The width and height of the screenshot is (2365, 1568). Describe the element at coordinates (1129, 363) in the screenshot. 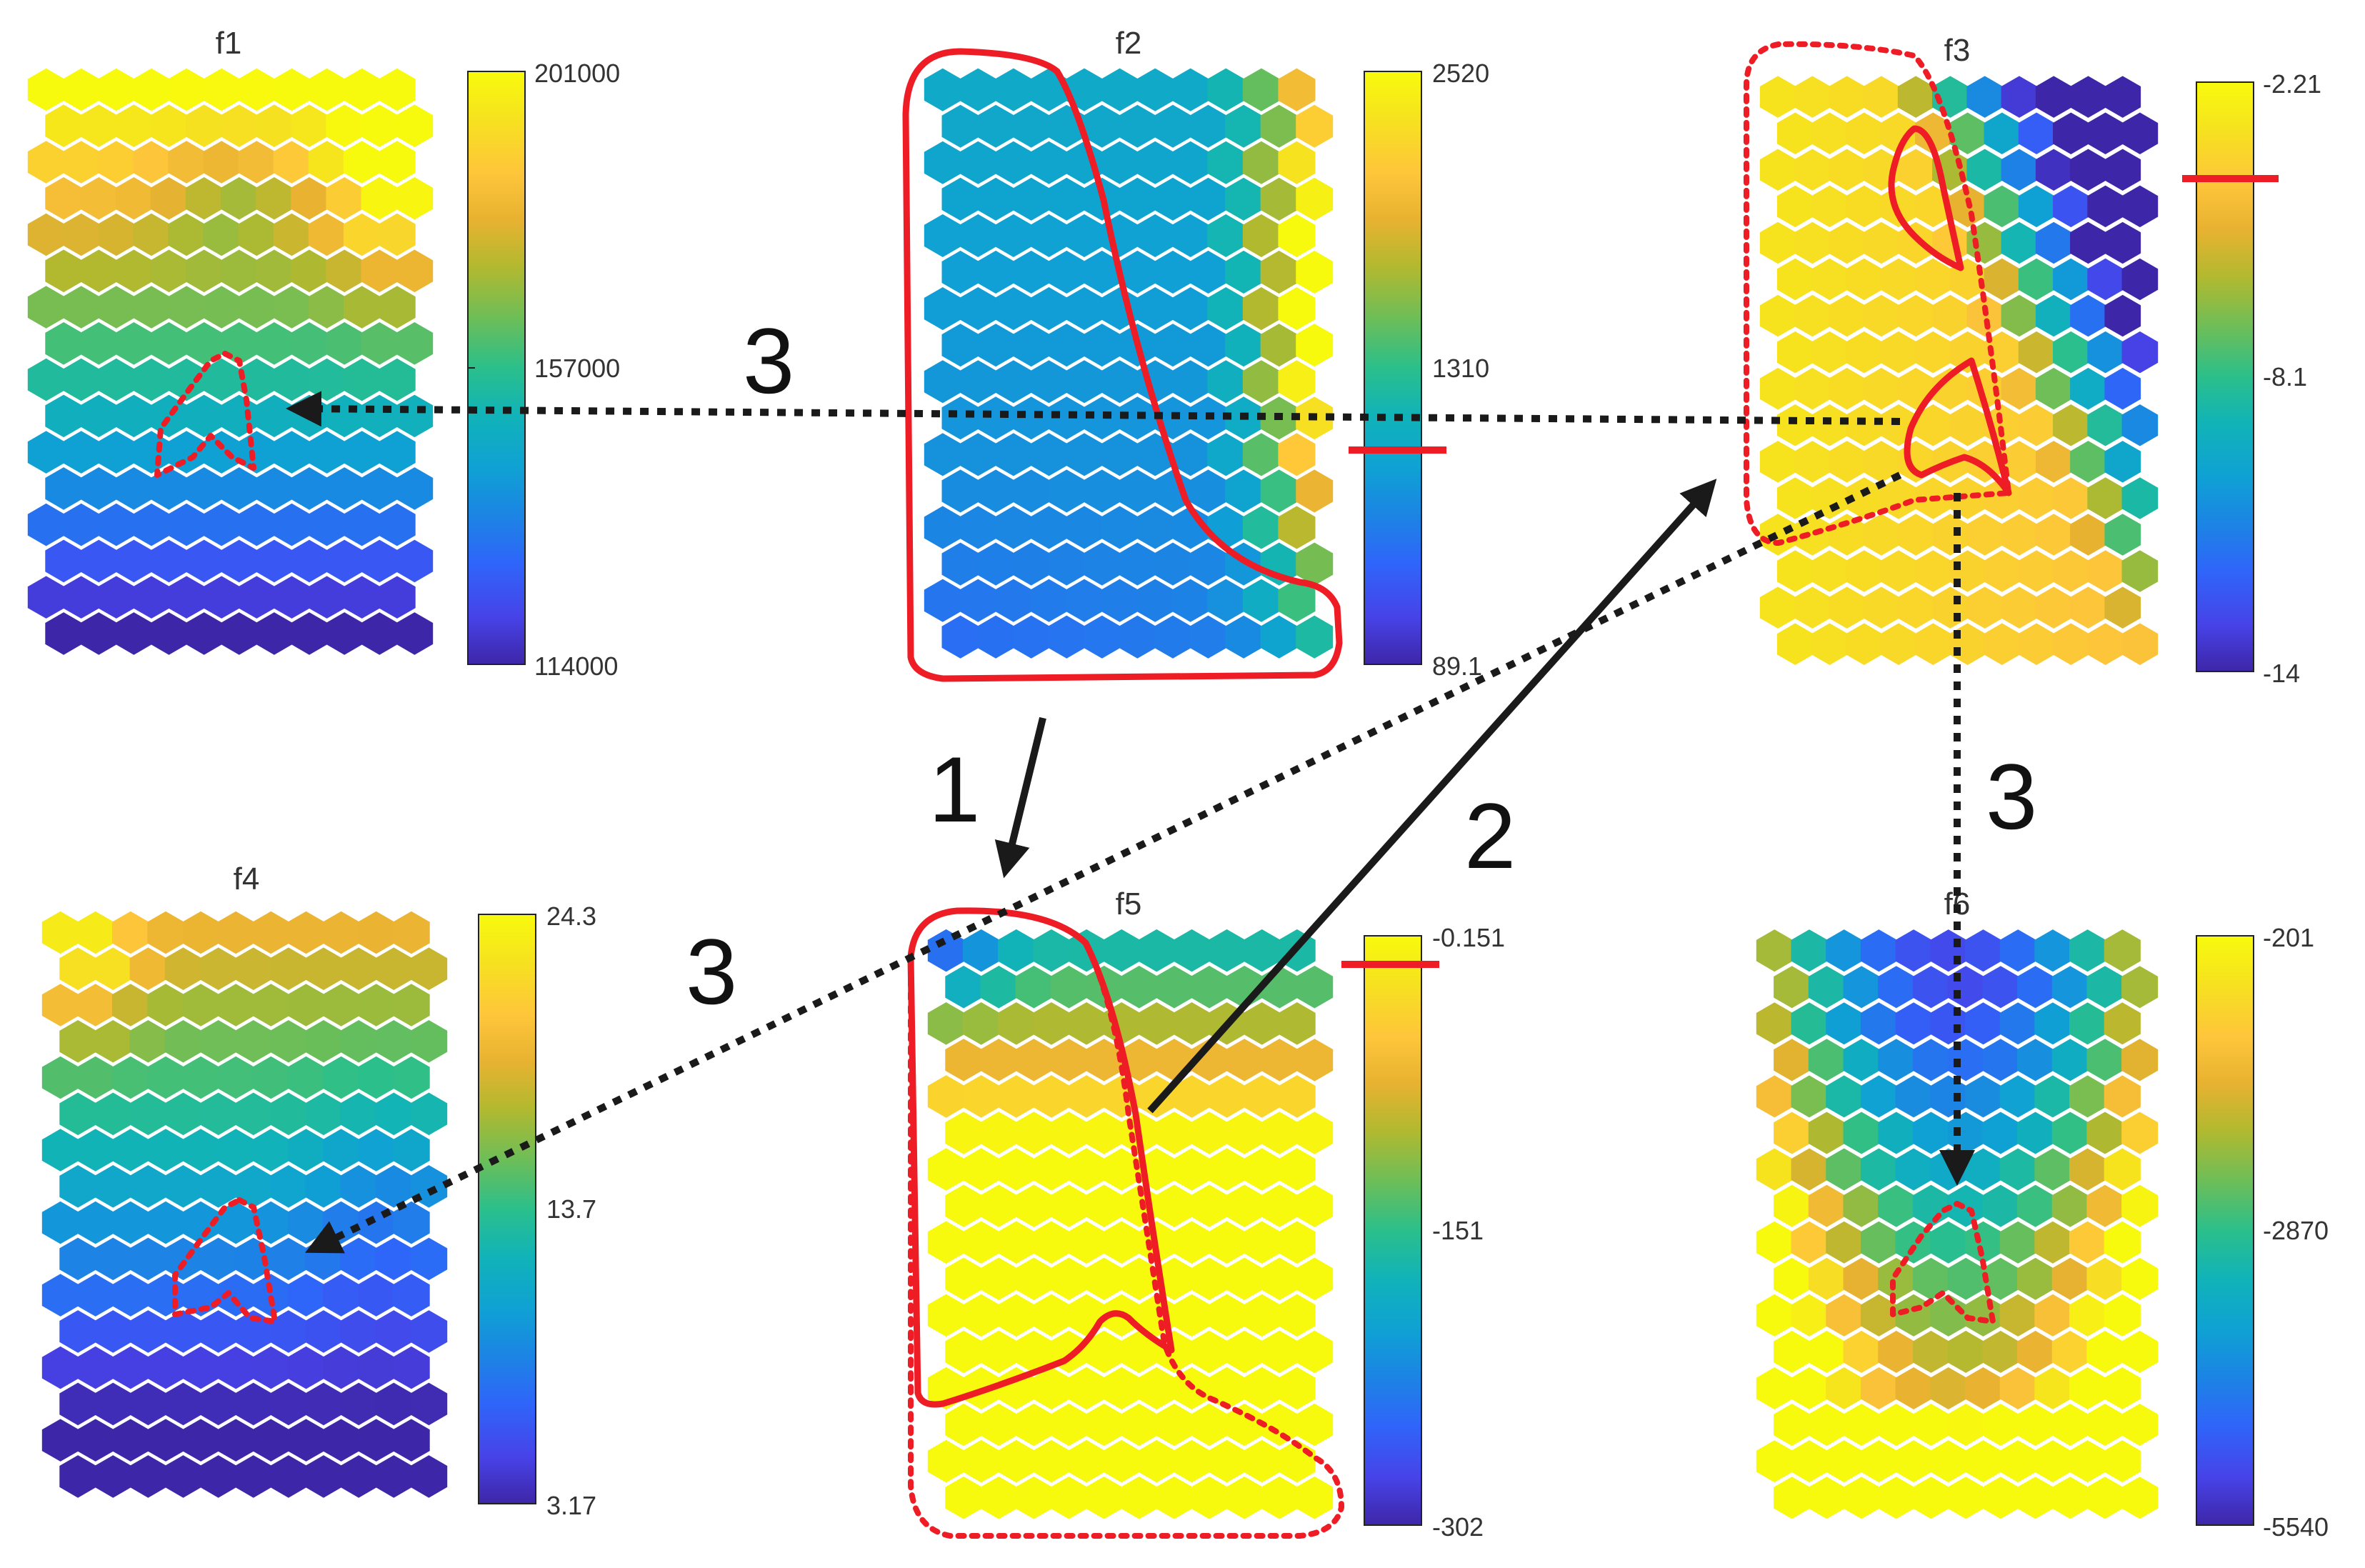

I see `hexmap-f2` at that location.